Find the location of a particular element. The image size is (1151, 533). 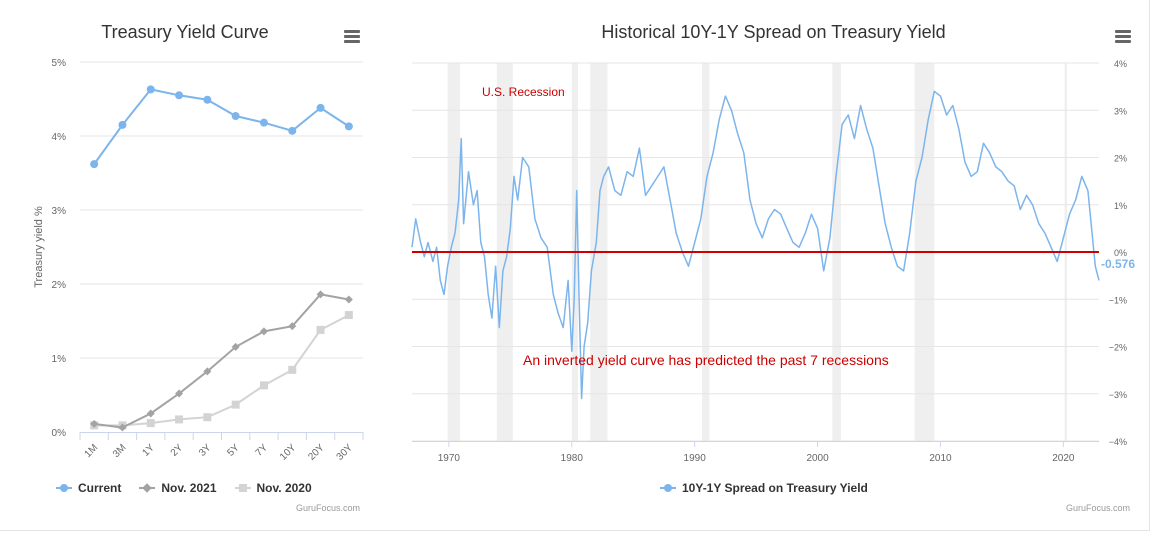

x-tick-label: 1970 is located at coordinates (449, 458).